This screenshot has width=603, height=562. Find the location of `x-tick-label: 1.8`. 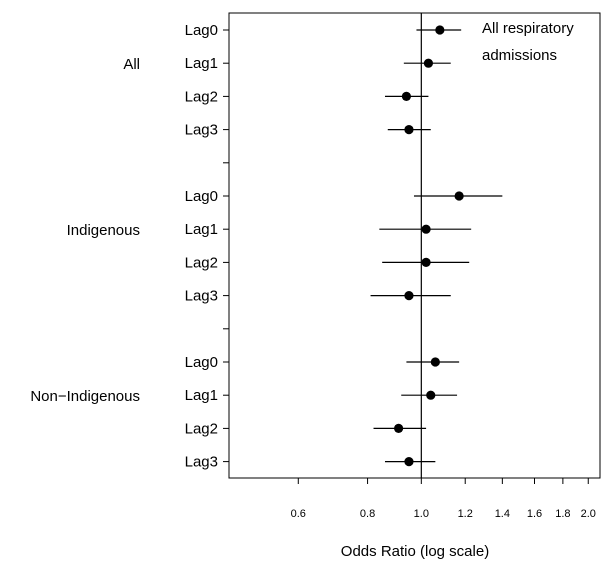

x-tick-label: 1.8 is located at coordinates (562, 514).